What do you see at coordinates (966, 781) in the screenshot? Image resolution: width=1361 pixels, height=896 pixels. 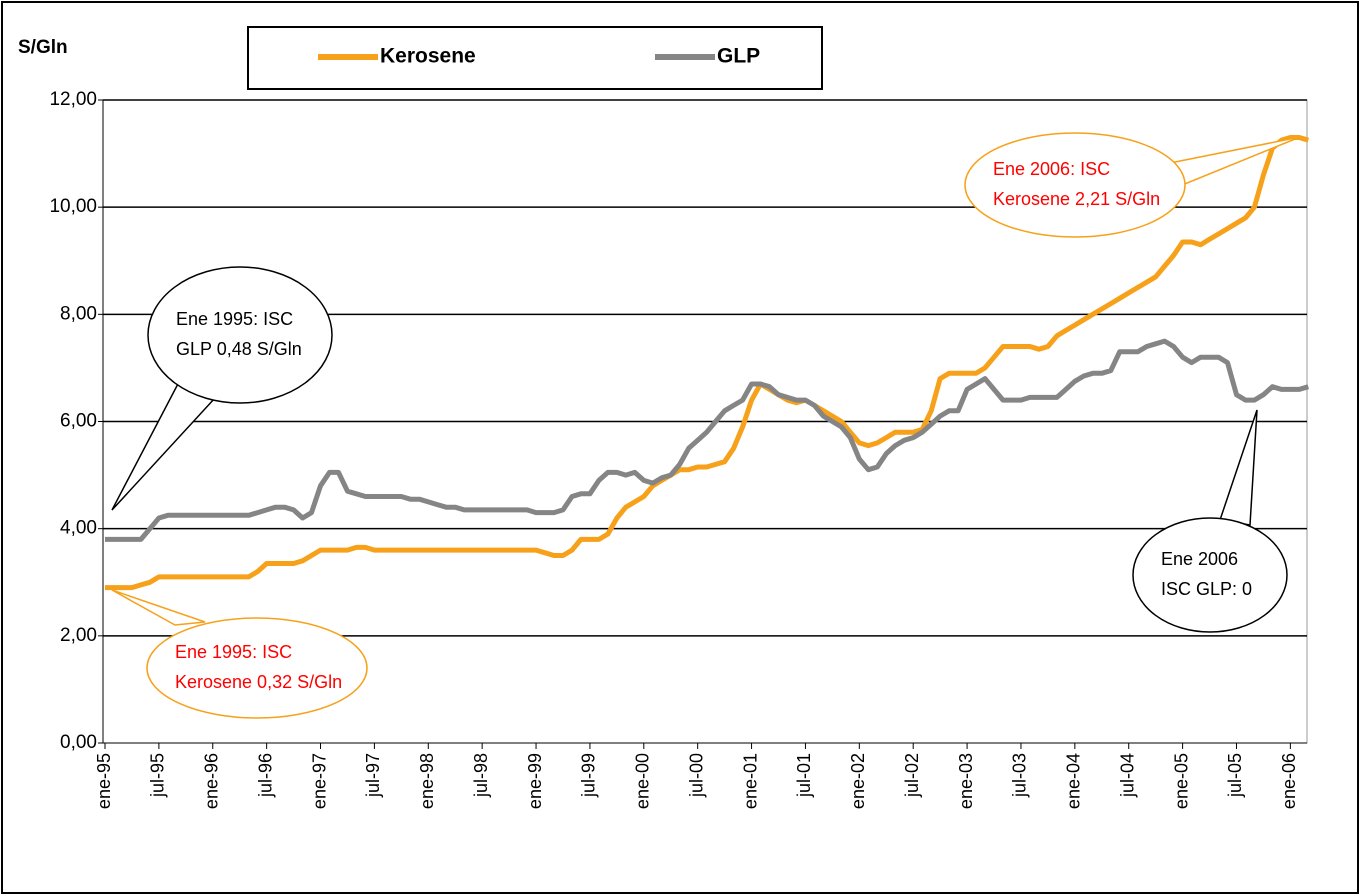 I see `x-tick-label: ene-03` at bounding box center [966, 781].